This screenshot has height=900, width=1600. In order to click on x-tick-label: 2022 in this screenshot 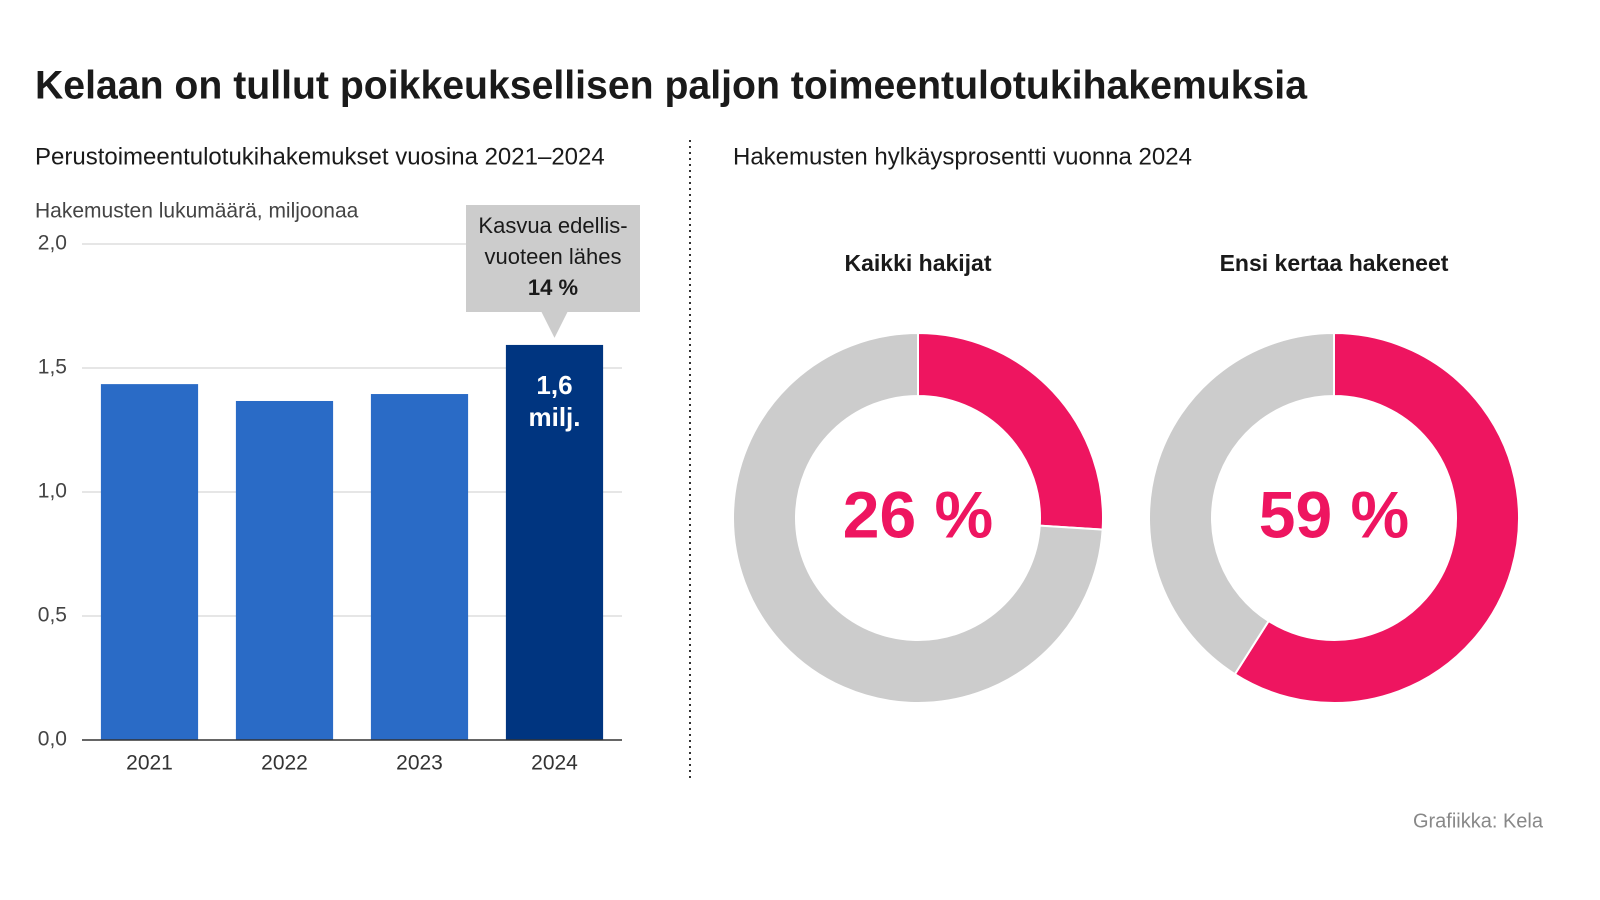, I will do `click(284, 763)`.